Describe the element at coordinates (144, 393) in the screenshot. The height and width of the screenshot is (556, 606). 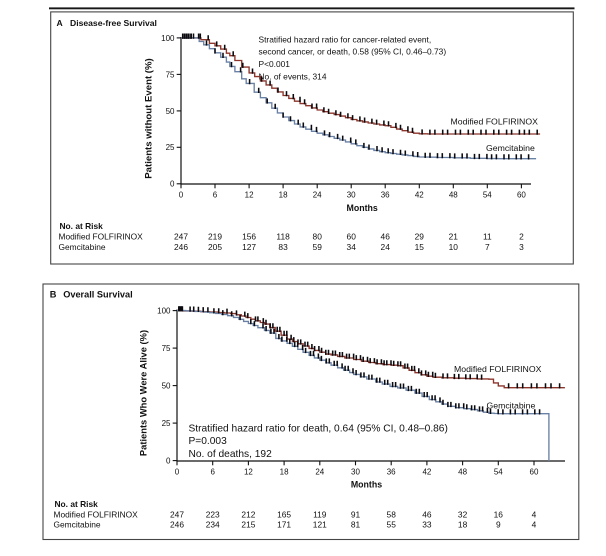
I see `svg-text: Patients Who Were Alive (%)` at that location.